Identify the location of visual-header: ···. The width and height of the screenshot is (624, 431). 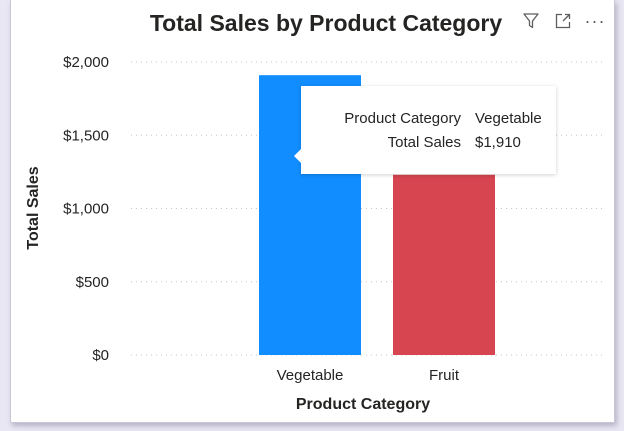
(563, 21).